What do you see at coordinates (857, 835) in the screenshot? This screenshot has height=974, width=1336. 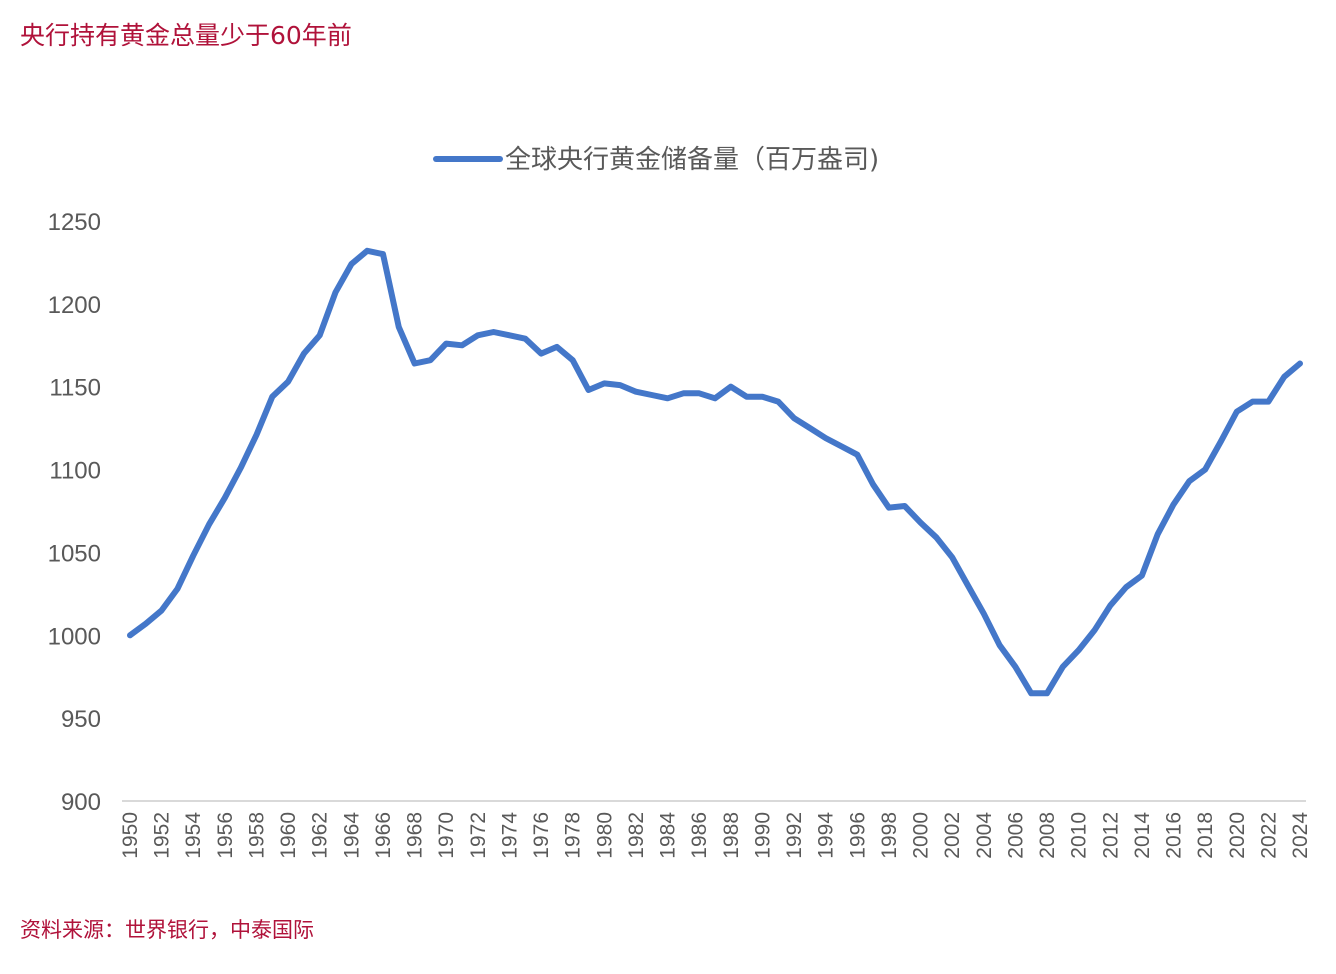 I see `x-tick-label: 1996` at bounding box center [857, 835].